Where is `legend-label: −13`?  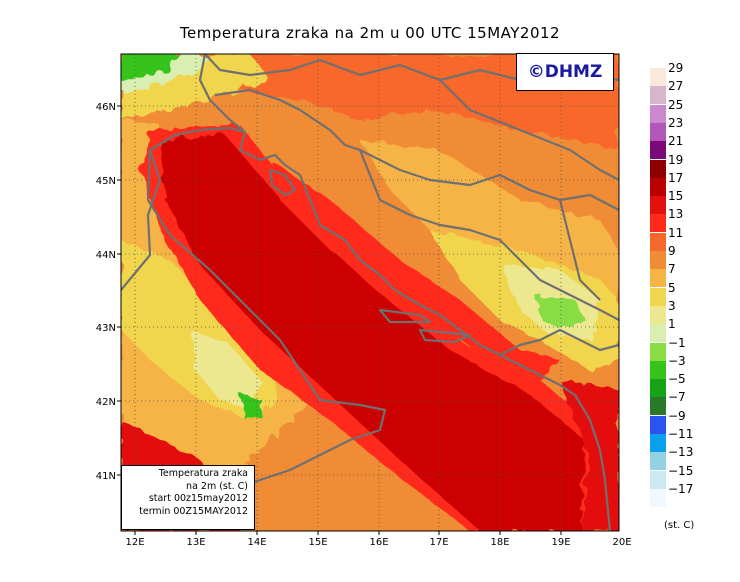 legend-label: −13 is located at coordinates (681, 452).